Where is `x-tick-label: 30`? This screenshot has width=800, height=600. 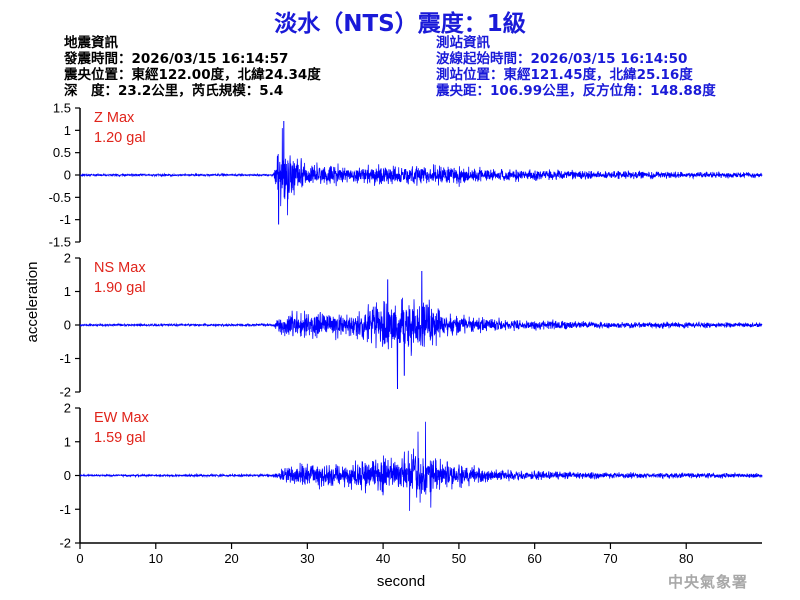 x-tick-label: 30 is located at coordinates (307, 558).